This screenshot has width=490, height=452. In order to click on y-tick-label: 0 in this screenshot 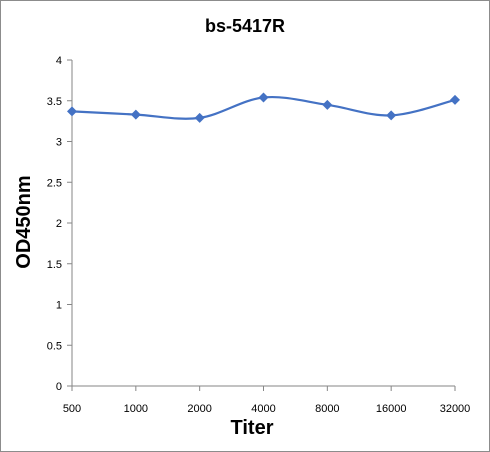, I will do `click(59, 387)`.